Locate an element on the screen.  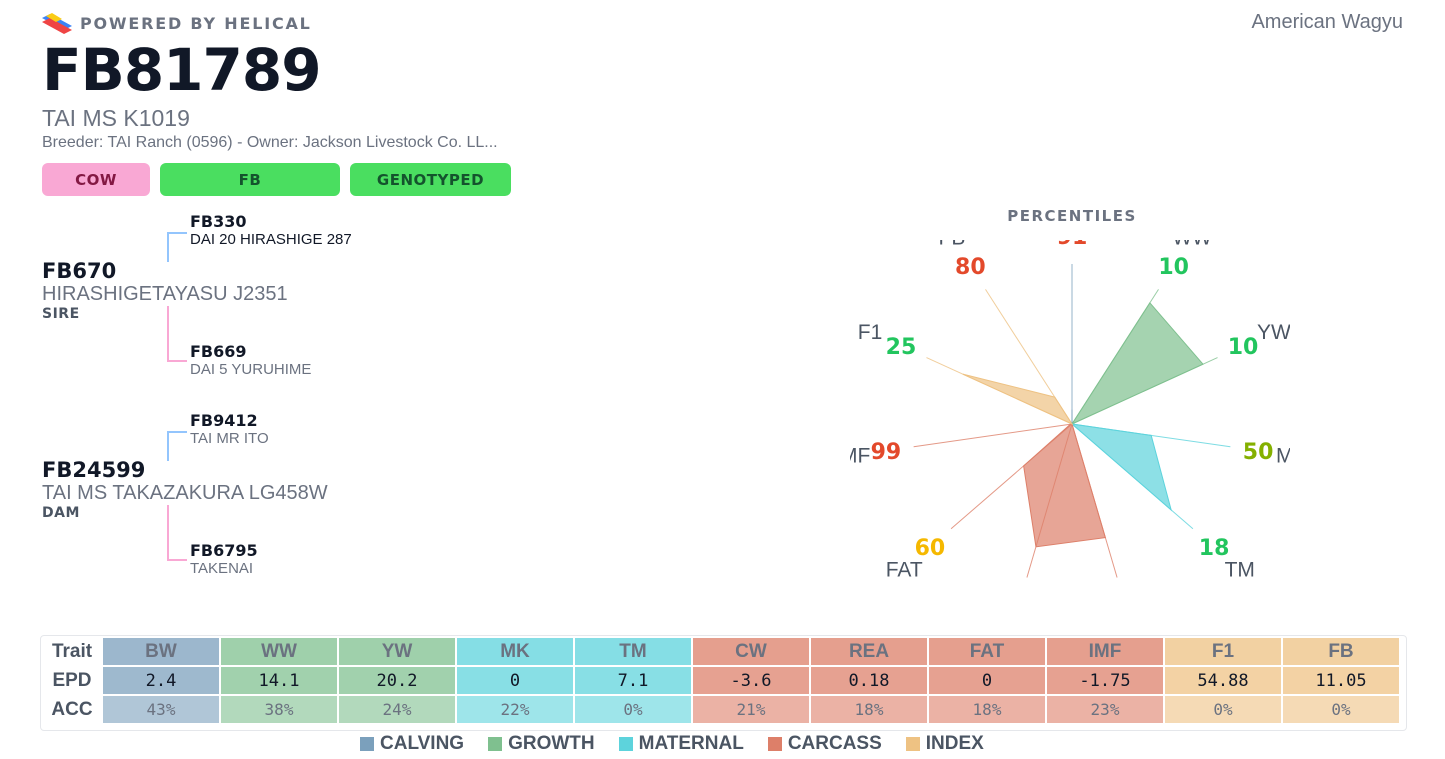
dam-name: TAI MS TAKAZAKURA LG458W is located at coordinates (185, 493).